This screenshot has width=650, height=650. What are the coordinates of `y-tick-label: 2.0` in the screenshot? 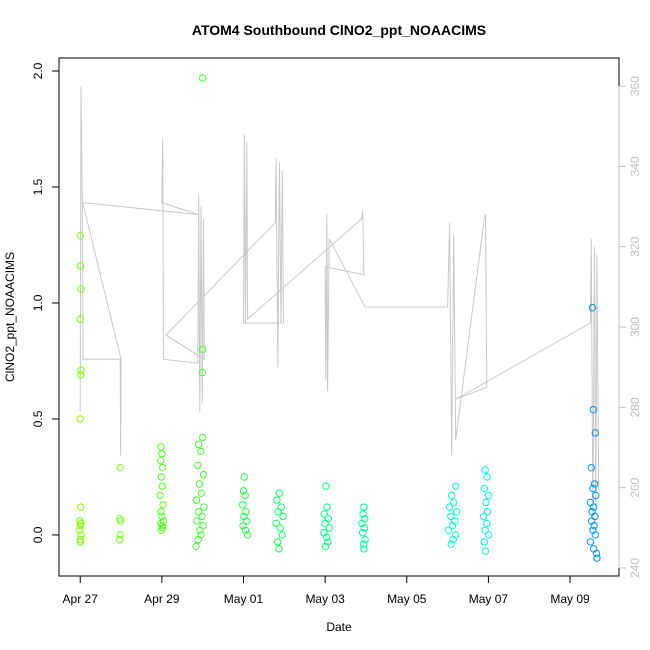 It's located at (38, 70).